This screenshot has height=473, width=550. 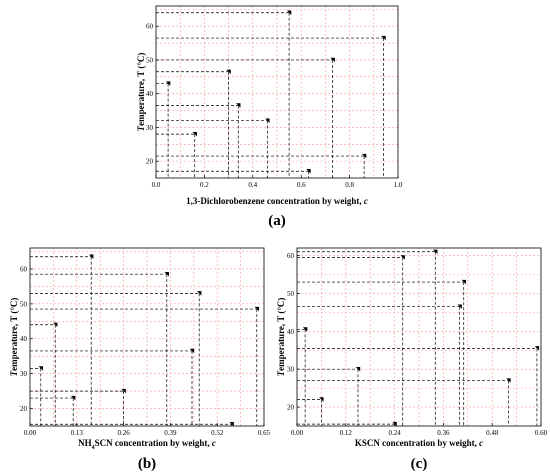 What do you see at coordinates (204, 185) in the screenshot?
I see `x-tick-label: 0.2` at bounding box center [204, 185].